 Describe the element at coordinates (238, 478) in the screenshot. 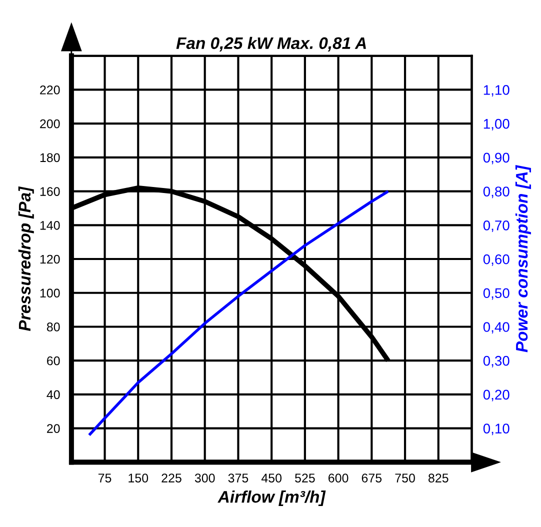

I see `x-tick-label: 375` at that location.